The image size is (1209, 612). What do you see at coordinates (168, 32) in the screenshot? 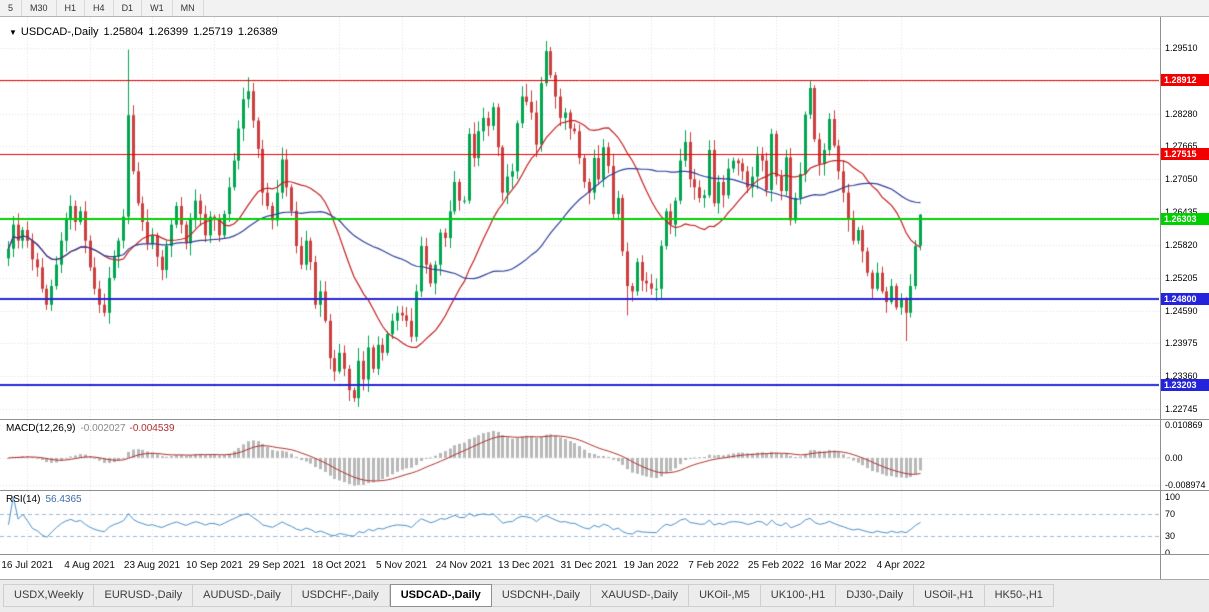
I see `quote-high: 1.26399` at bounding box center [168, 32].